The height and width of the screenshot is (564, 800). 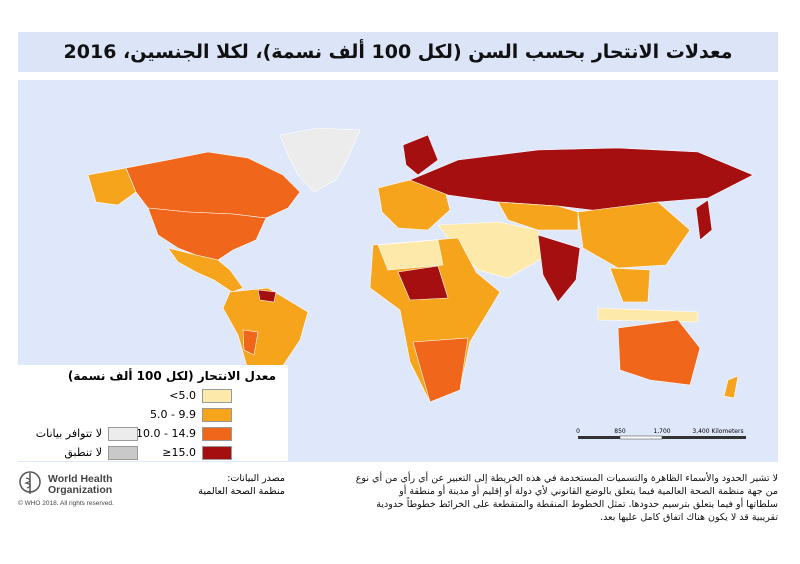 I want to click on legend-label: ≥15.0, so click(x=179, y=452).